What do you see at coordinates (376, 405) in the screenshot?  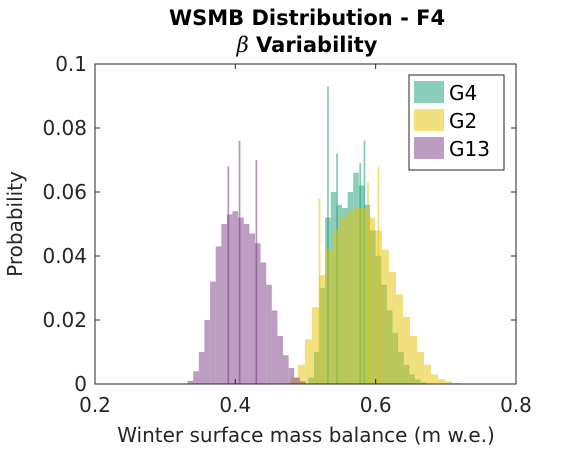 I see `x-tick-label: 0.6` at bounding box center [376, 405].